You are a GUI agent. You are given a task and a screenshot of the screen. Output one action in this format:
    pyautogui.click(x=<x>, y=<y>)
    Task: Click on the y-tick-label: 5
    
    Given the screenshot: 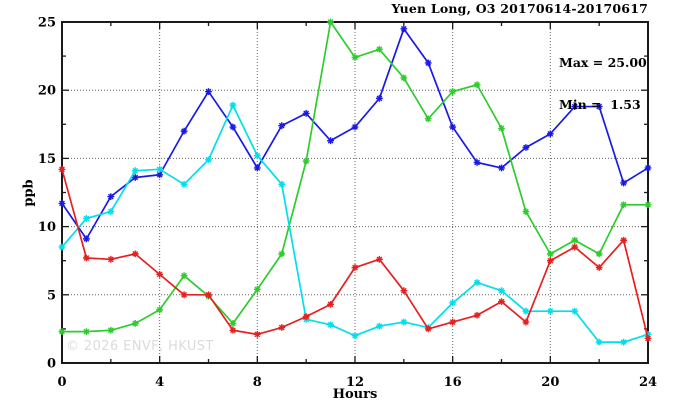 What is the action you would take?
    pyautogui.click(x=51, y=295)
    